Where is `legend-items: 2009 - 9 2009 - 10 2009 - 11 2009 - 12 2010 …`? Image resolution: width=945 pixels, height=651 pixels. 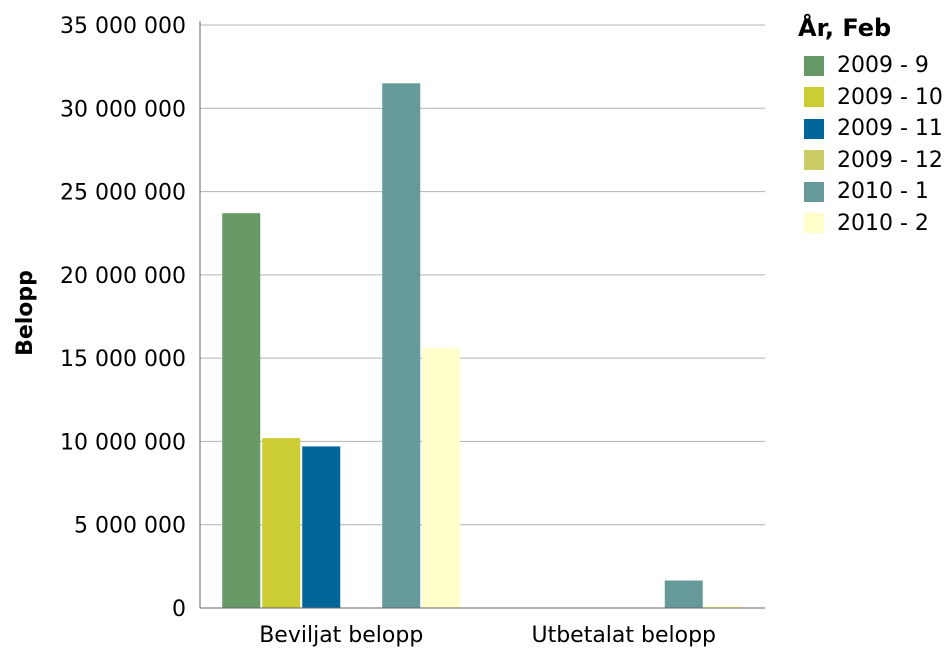
legend-items: 2009 - 9 2009 - 10 2009 - 11 2009 - 12 2010 … is located at coordinates (870, 144).